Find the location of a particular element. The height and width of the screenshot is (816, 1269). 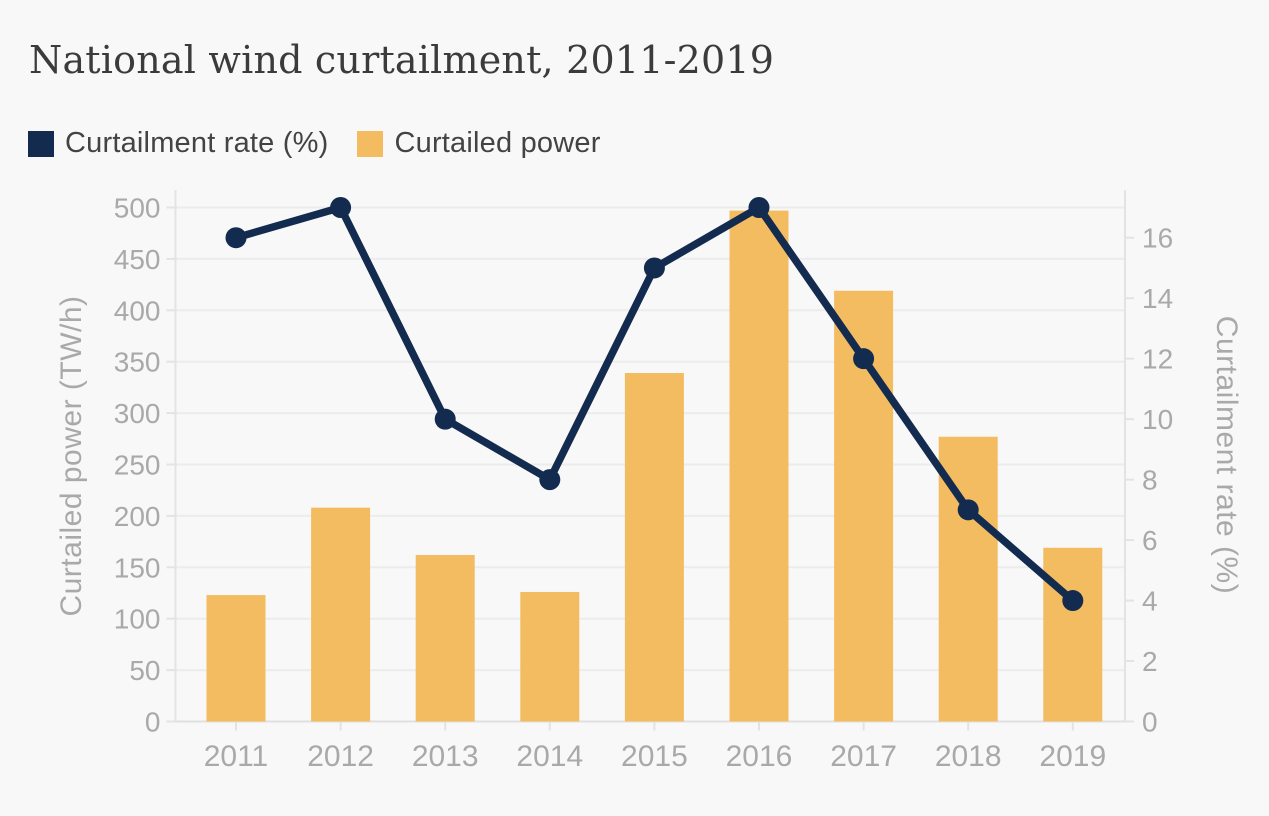

left-tick-label-250: 250 is located at coordinates (137, 465).